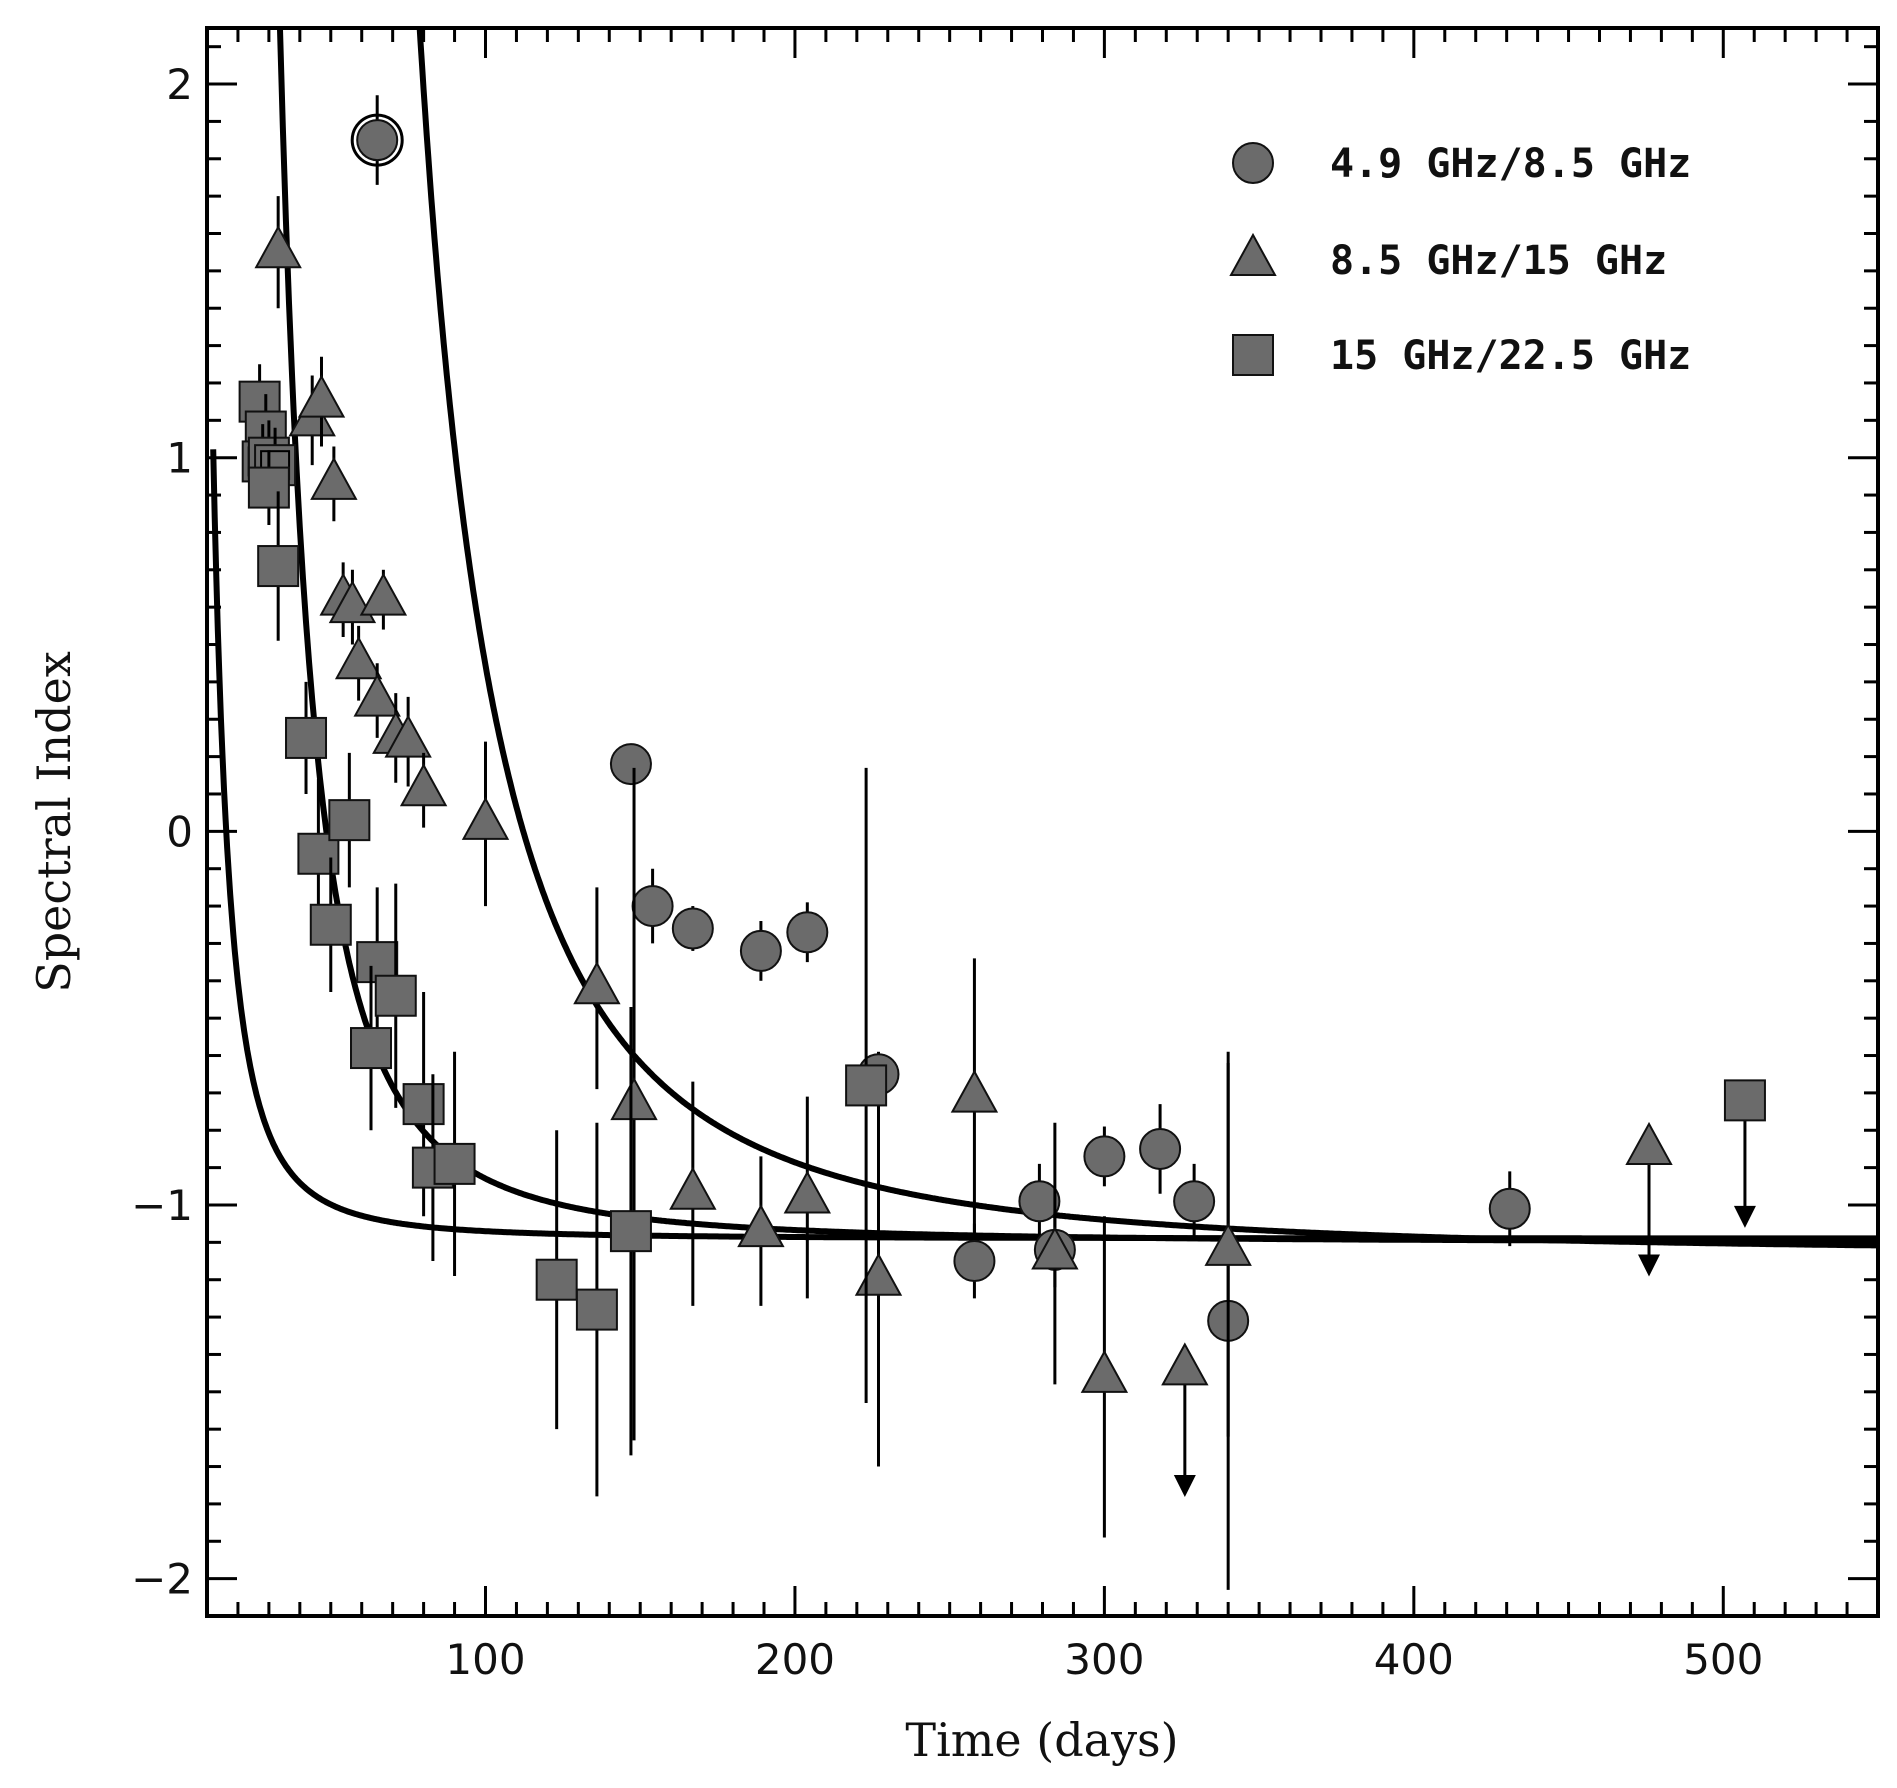 This screenshot has height=1788, width=1897. Describe the element at coordinates (795, 1659) in the screenshot. I see `x-tick-label: 200` at that location.